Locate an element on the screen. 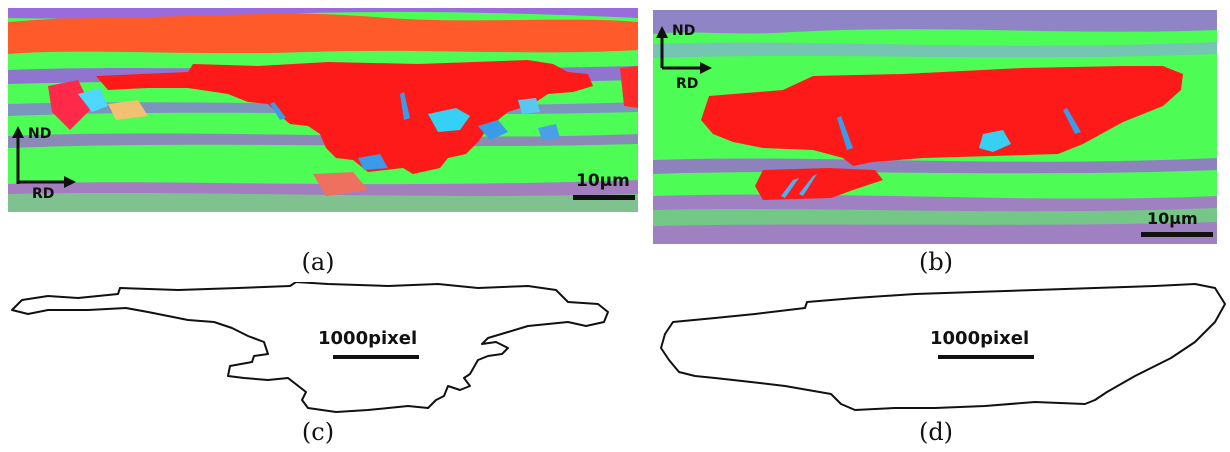  caption-a: (a) is located at coordinates (318, 262).